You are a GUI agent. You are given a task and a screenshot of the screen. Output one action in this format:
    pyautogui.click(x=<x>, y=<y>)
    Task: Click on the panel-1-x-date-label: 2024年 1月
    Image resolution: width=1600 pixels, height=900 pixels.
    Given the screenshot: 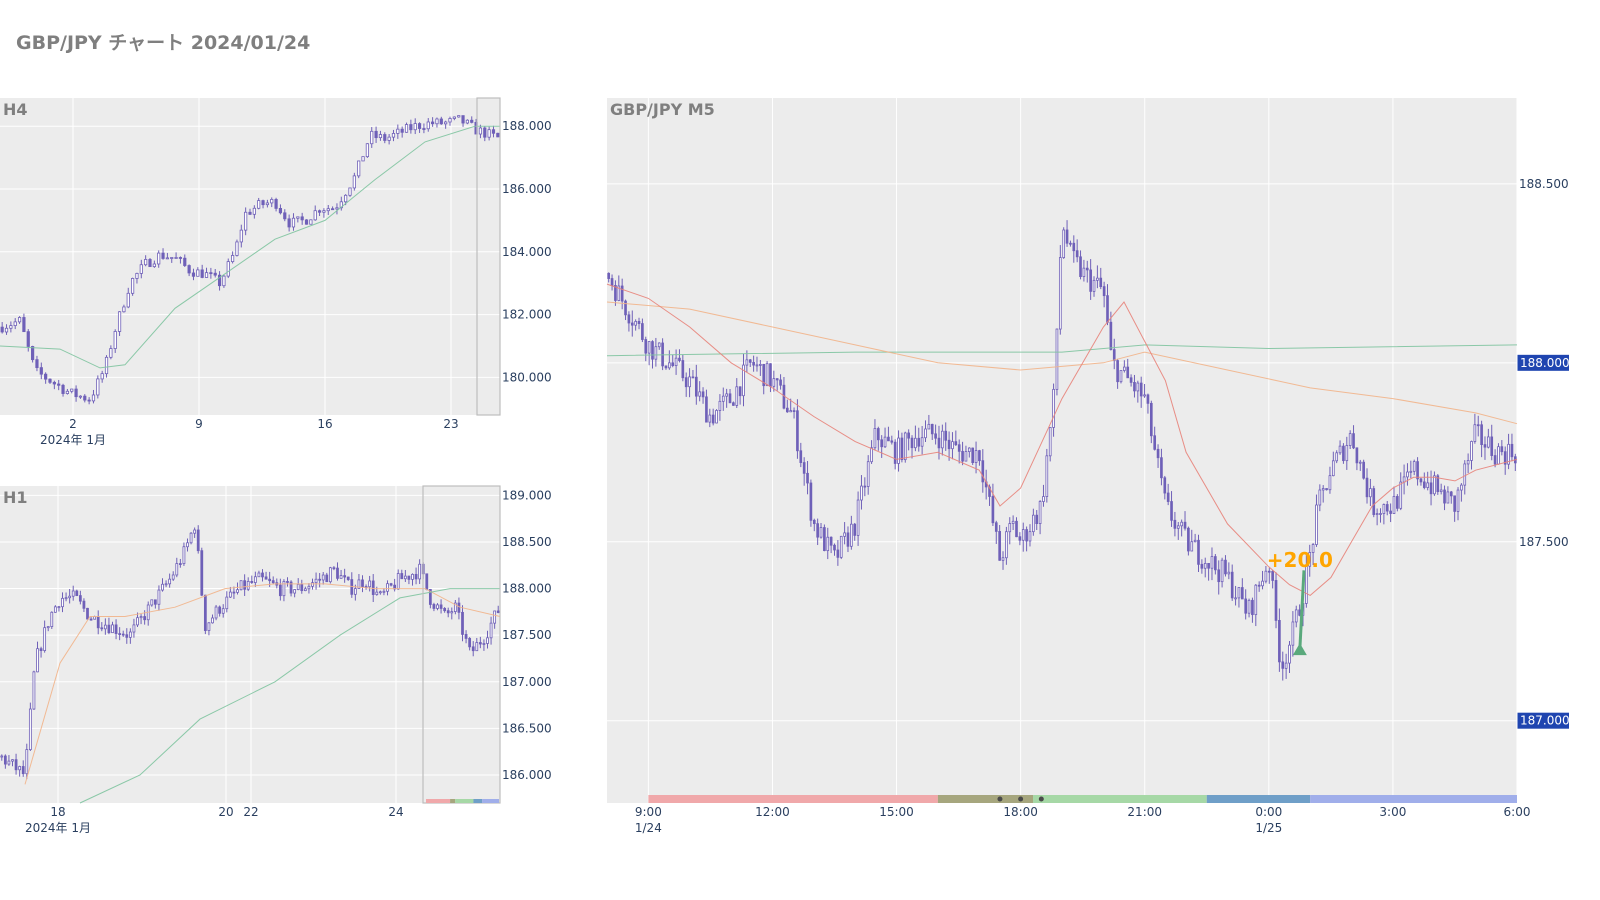 What is the action you would take?
    pyautogui.click(x=73, y=440)
    